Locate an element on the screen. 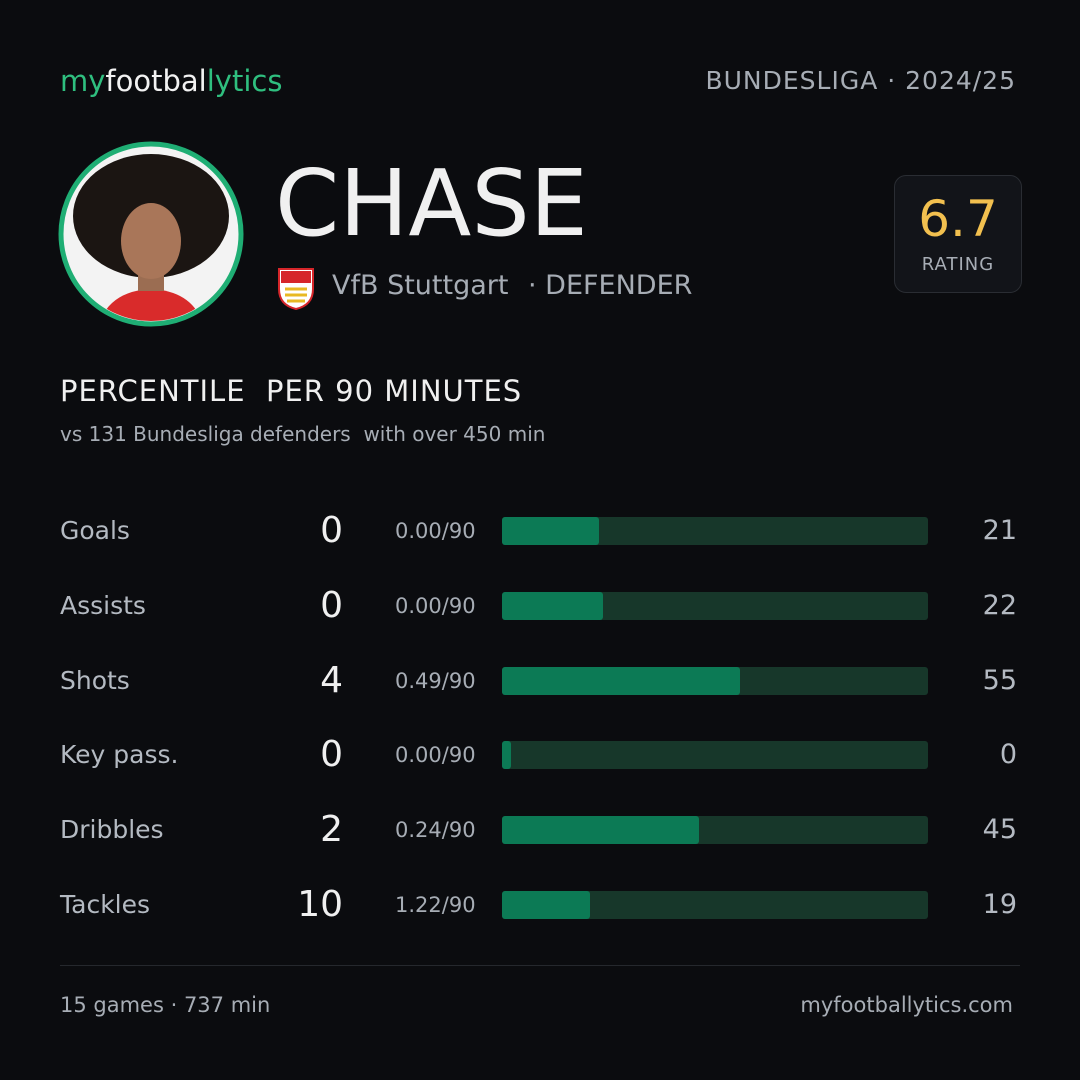 Image resolution: width=1080 pixels, height=1080 pixels. rating: 6.7 is located at coordinates (958, 219).